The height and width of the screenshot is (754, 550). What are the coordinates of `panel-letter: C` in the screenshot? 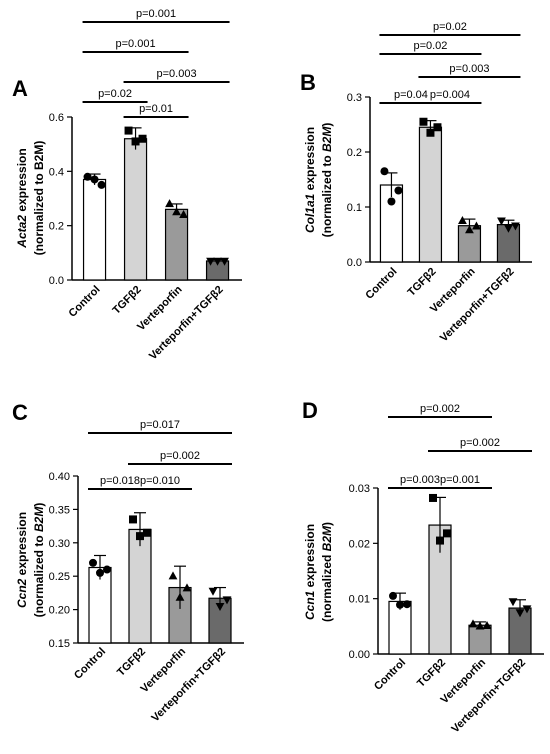 It's located at (20, 412).